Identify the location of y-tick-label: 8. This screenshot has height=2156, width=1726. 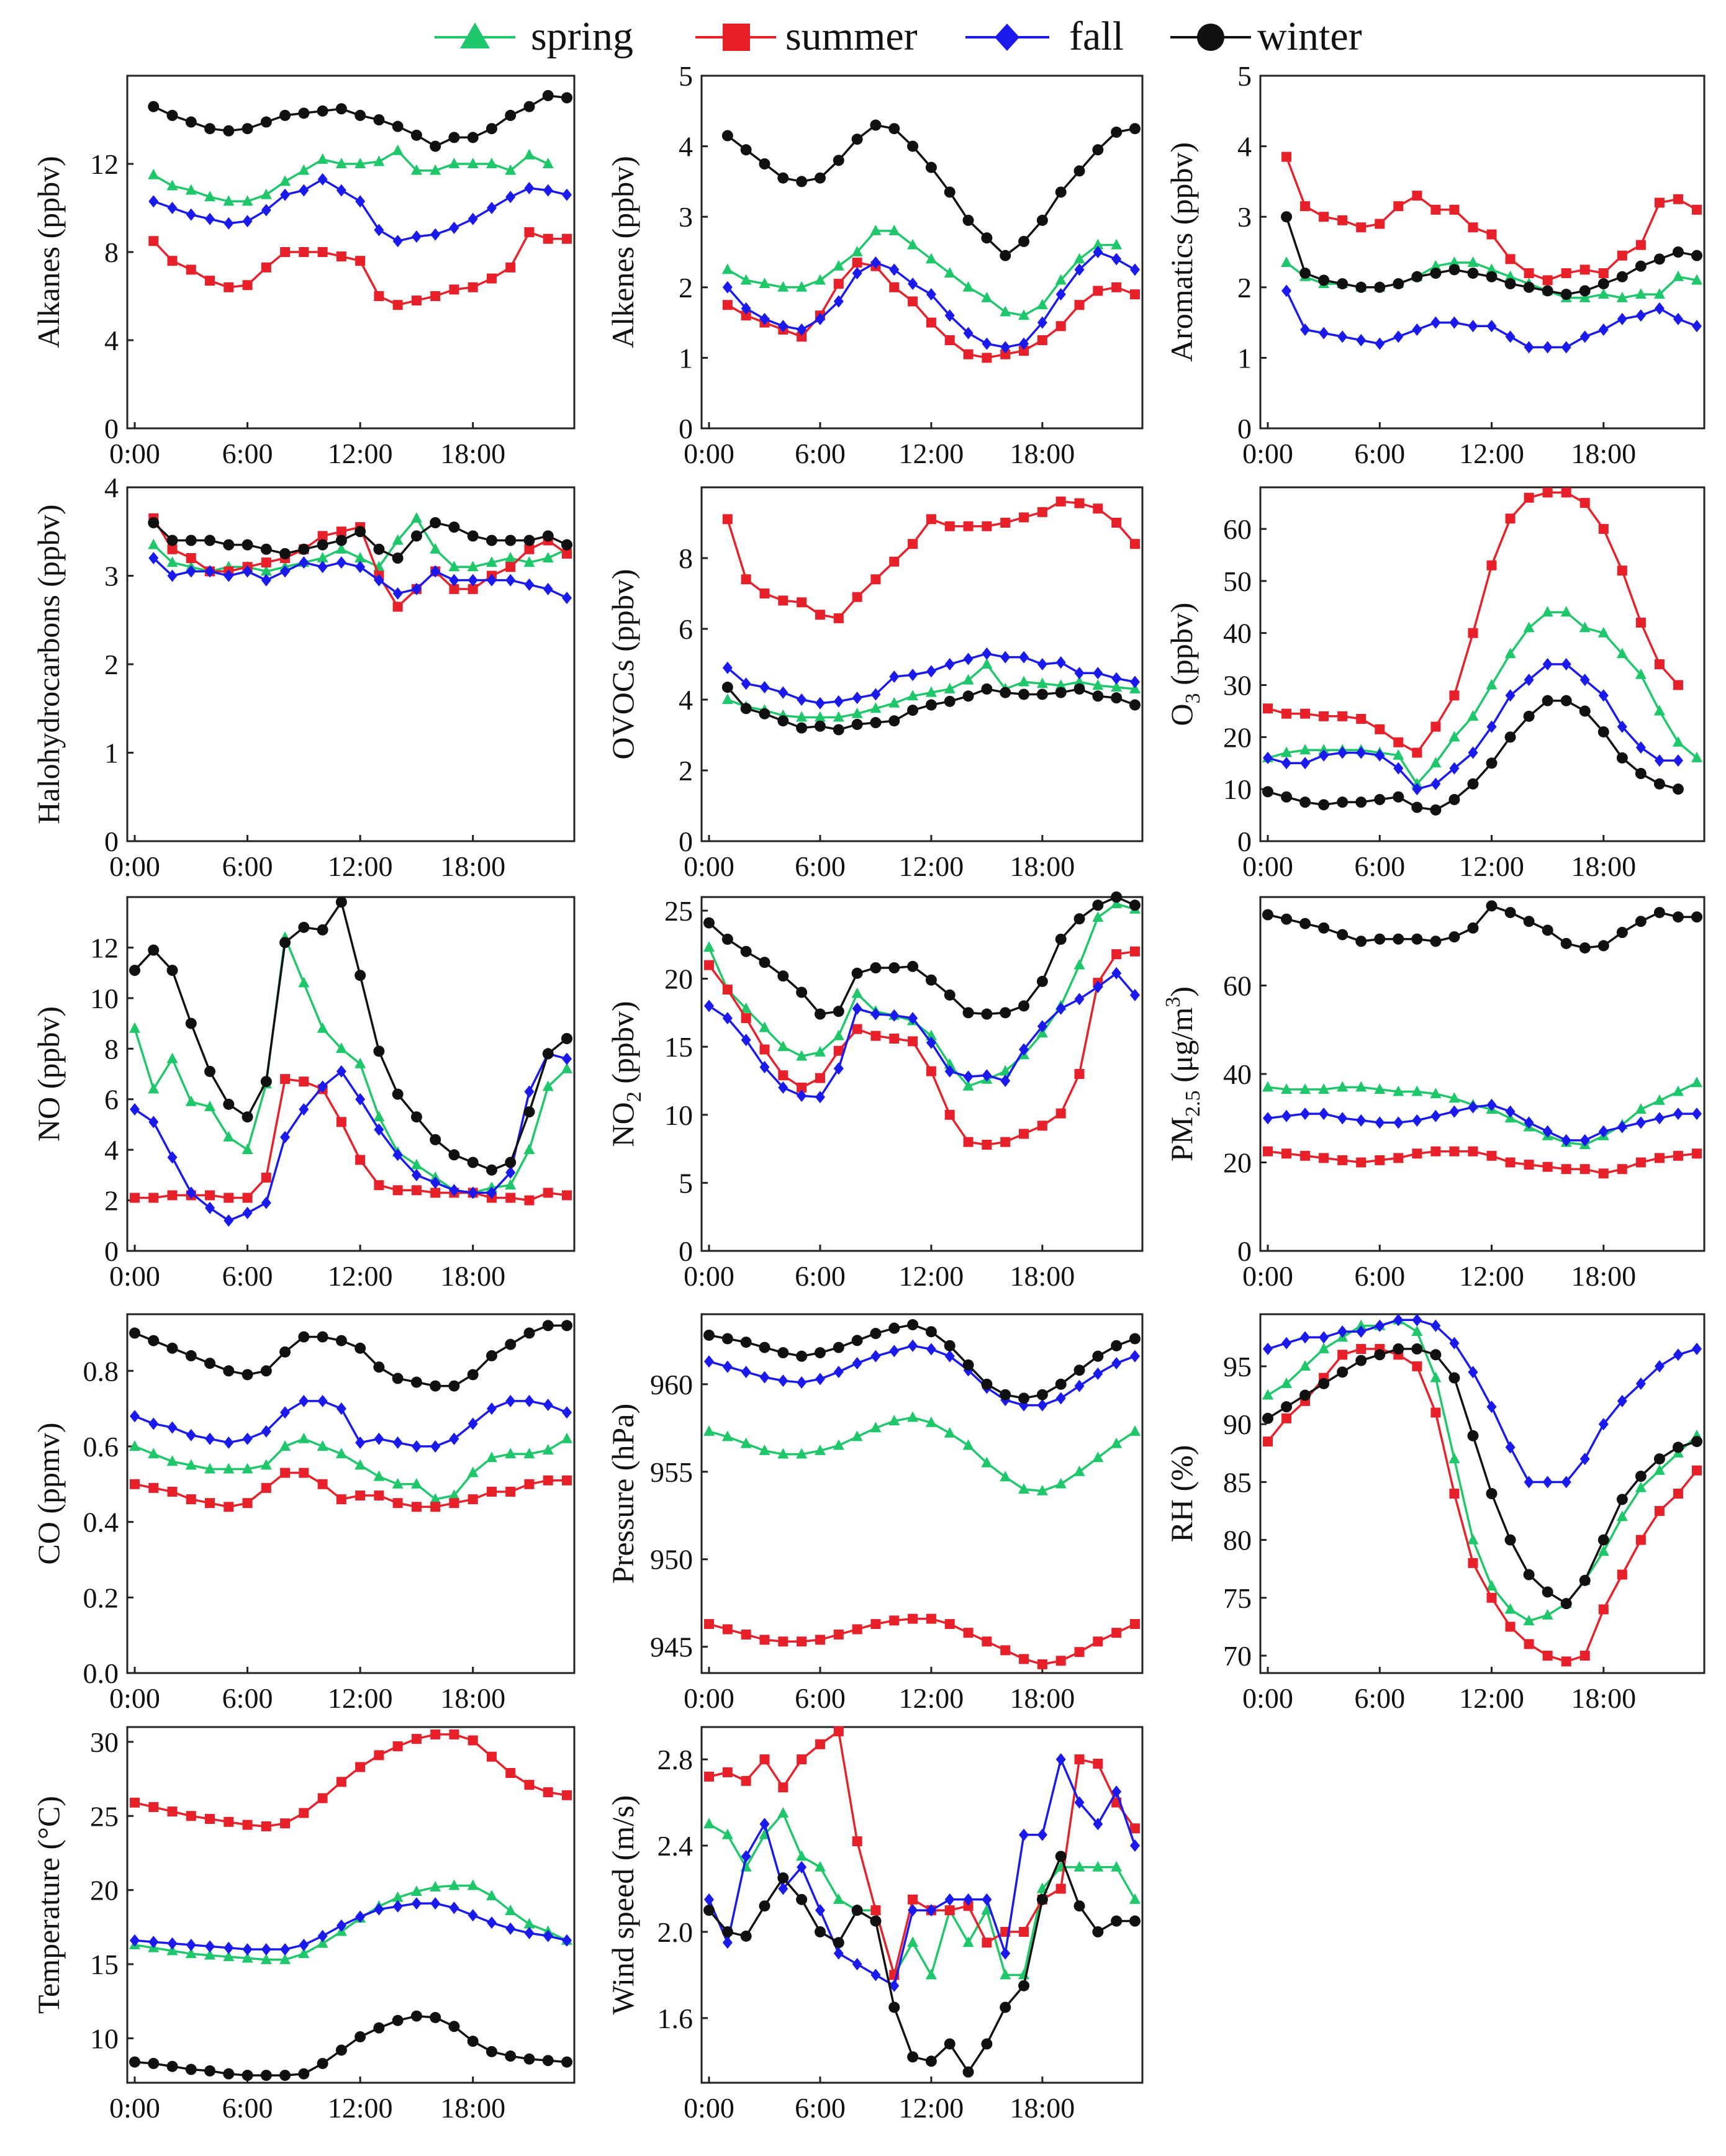
(111, 252).